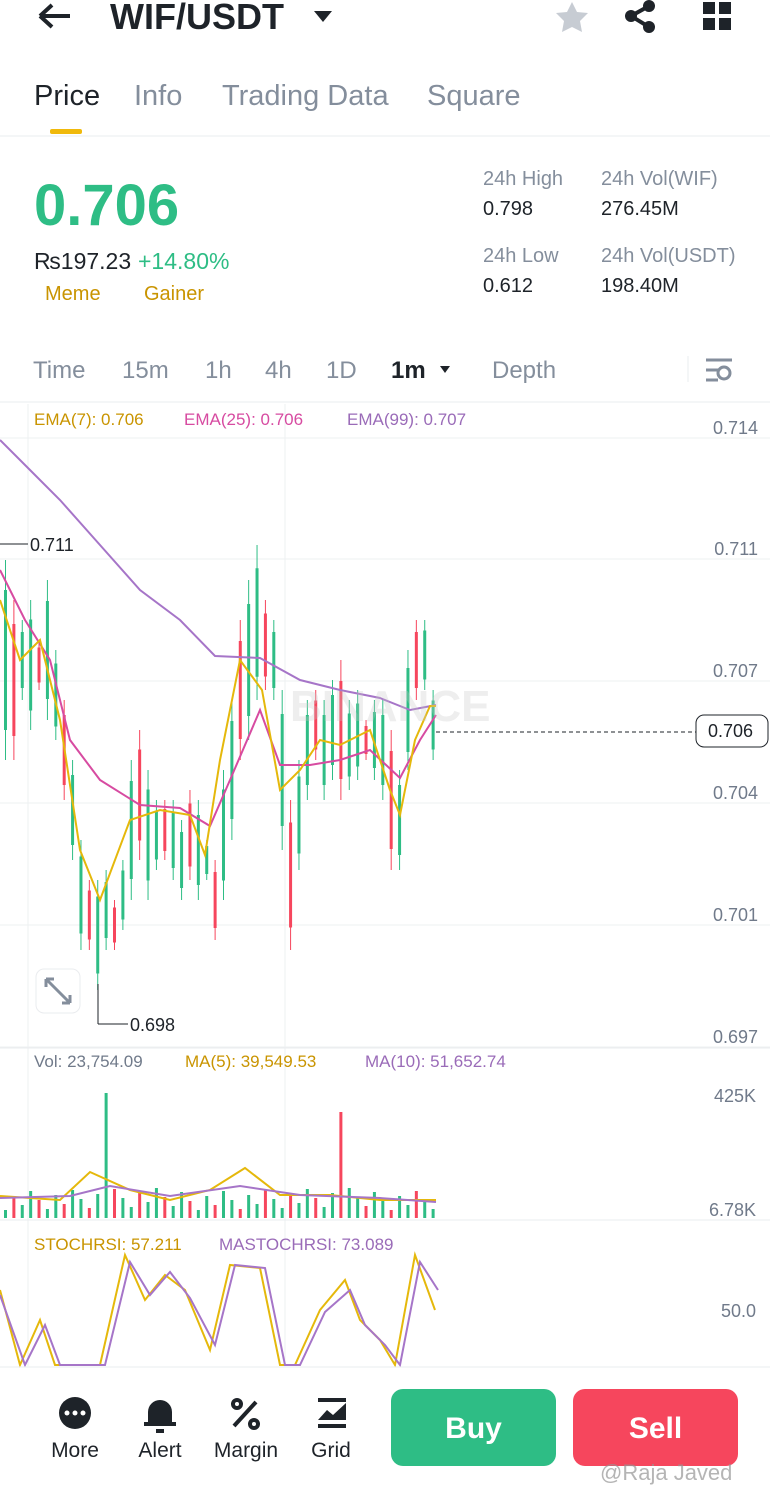 This screenshot has height=1494, width=770. Describe the element at coordinates (278, 370) in the screenshot. I see `interval: 4h` at that location.